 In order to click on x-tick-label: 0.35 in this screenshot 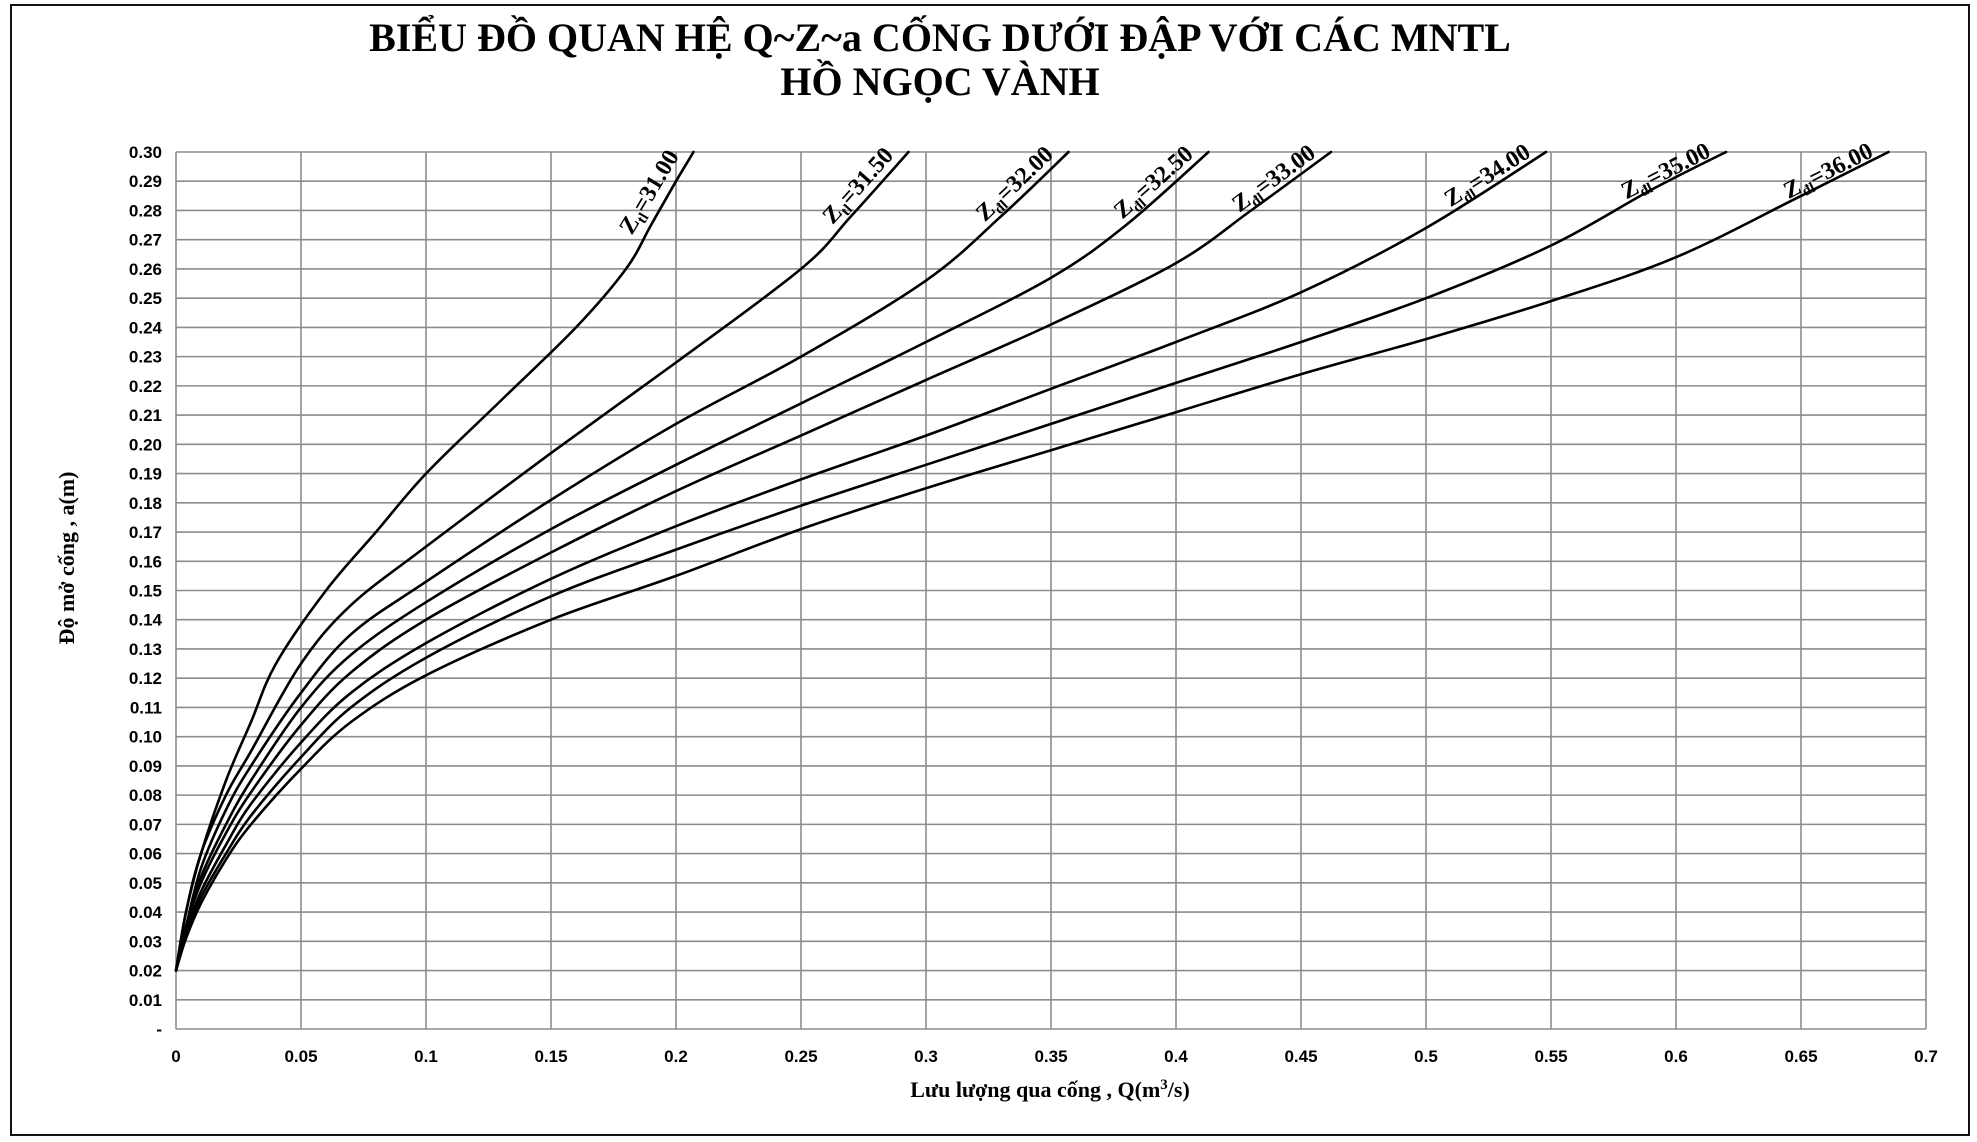, I will do `click(1050, 1056)`.